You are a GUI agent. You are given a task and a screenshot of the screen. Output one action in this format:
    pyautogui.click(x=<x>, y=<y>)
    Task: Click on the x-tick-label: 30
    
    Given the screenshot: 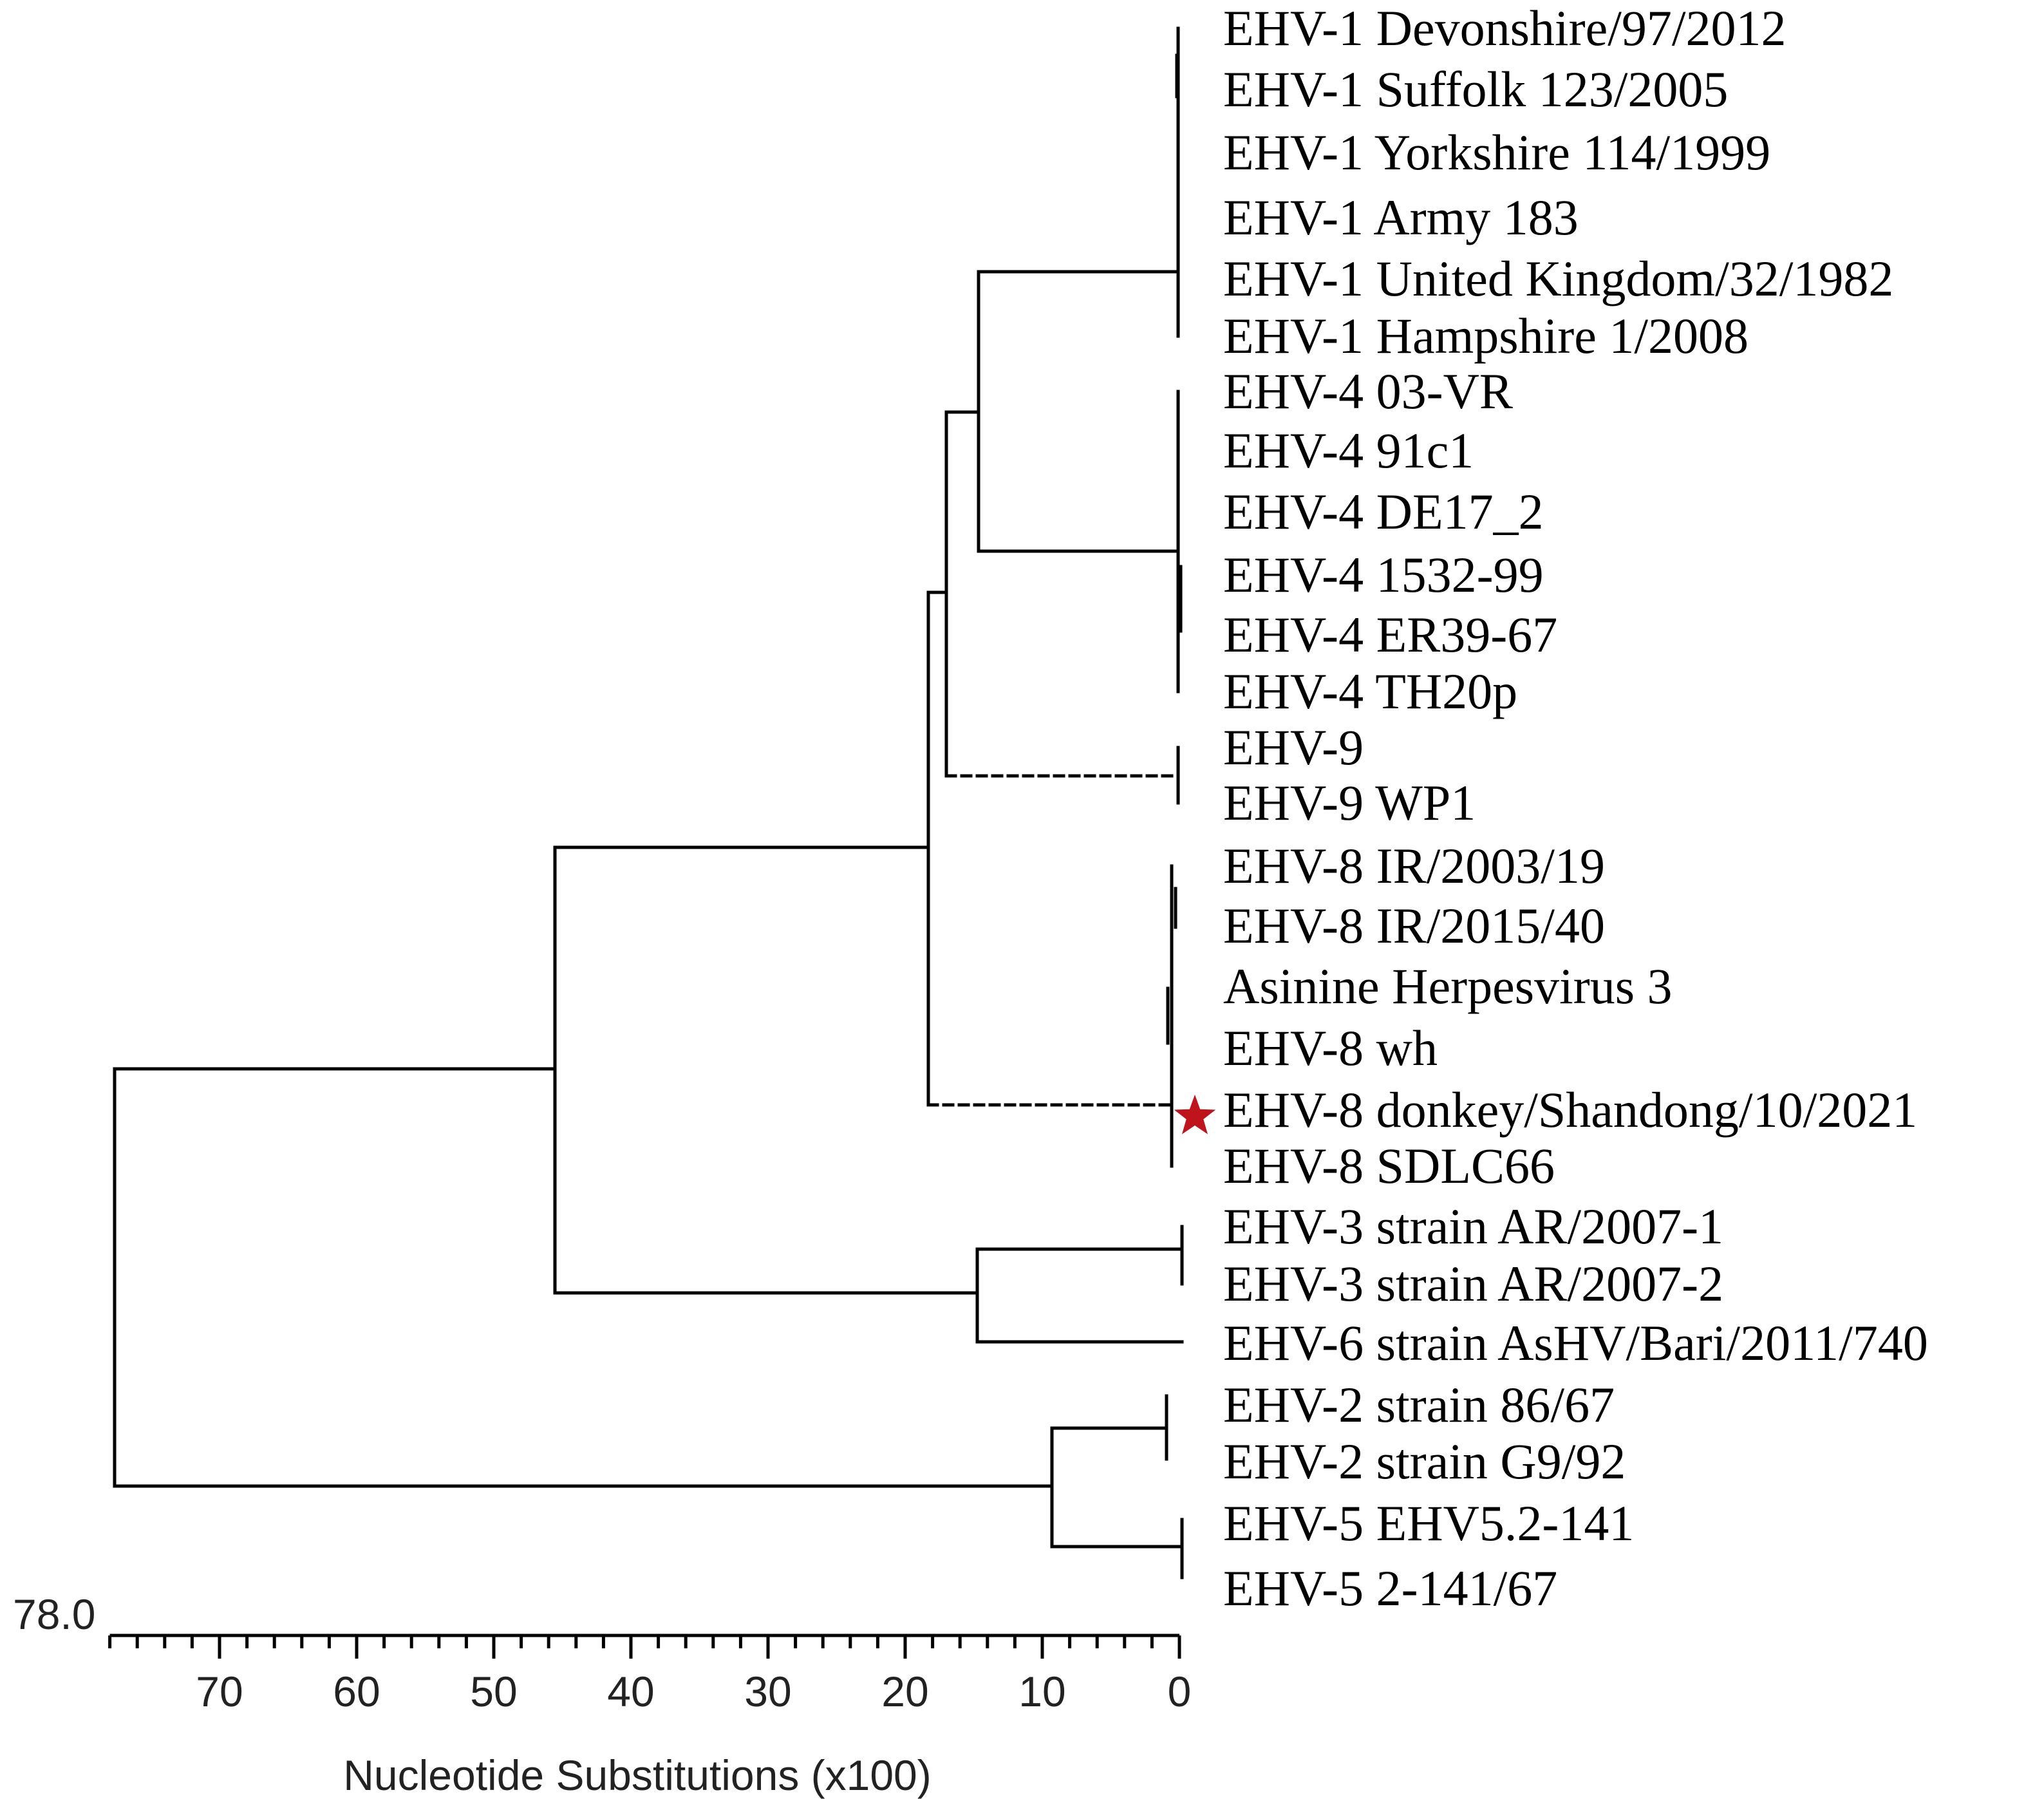 What is the action you would take?
    pyautogui.click(x=768, y=1692)
    